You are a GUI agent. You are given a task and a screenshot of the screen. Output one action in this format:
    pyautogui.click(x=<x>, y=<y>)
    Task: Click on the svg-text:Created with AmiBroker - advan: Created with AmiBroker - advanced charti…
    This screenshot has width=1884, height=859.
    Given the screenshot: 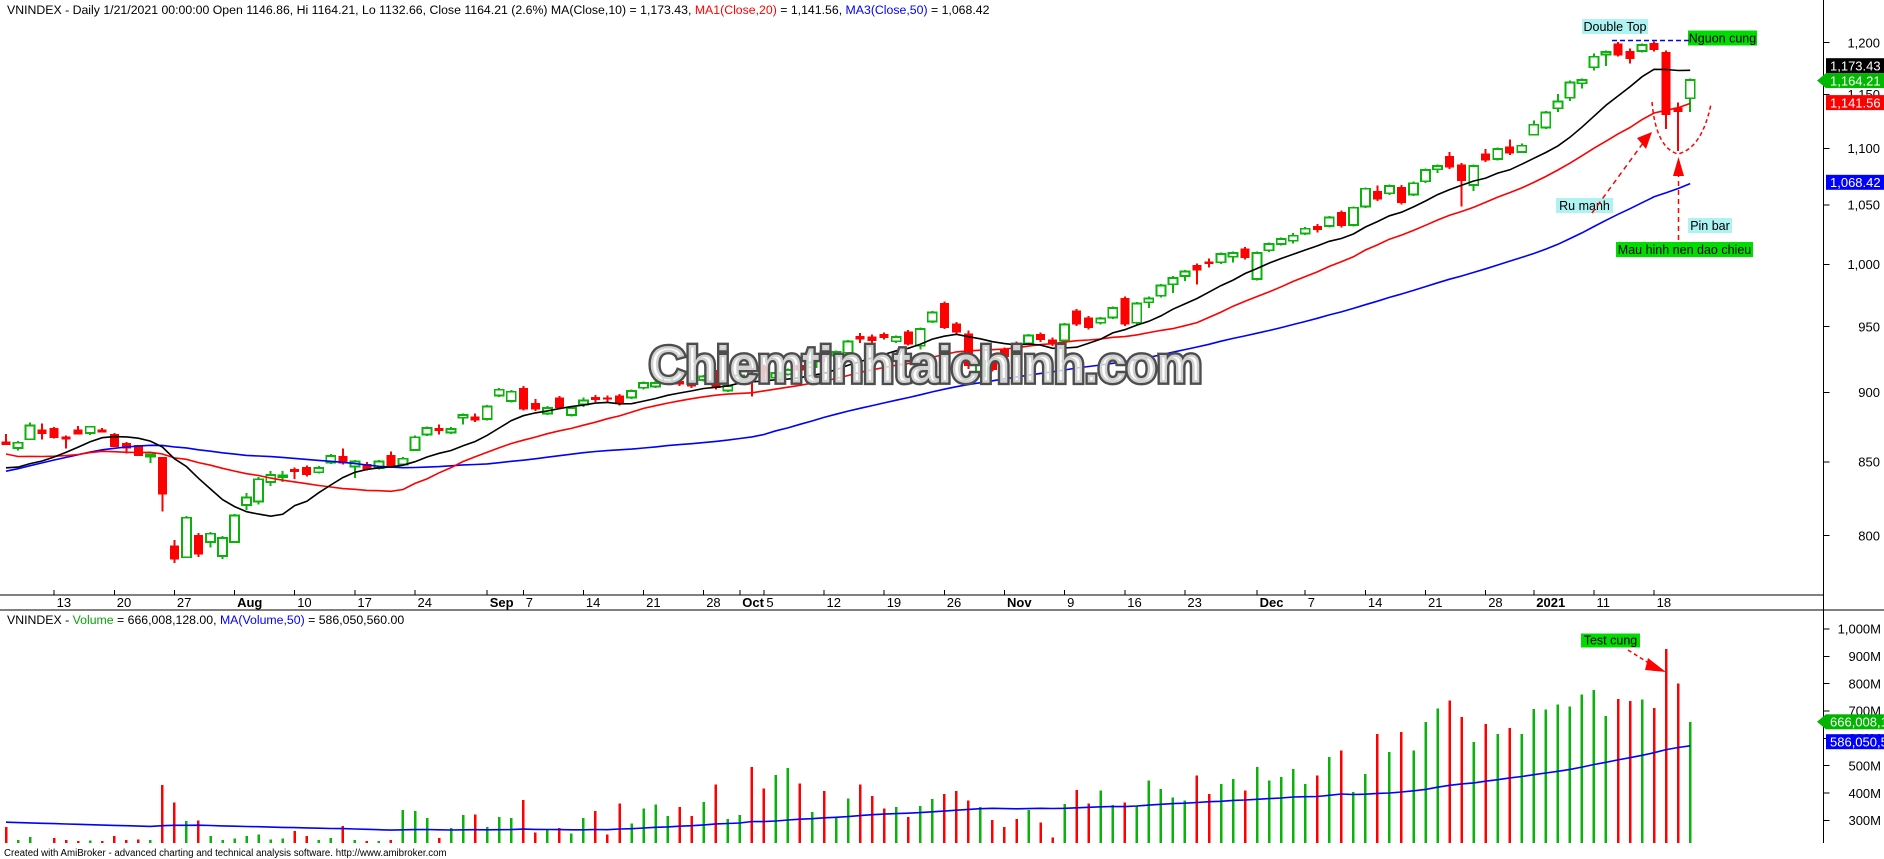 What is the action you would take?
    pyautogui.click(x=225, y=853)
    